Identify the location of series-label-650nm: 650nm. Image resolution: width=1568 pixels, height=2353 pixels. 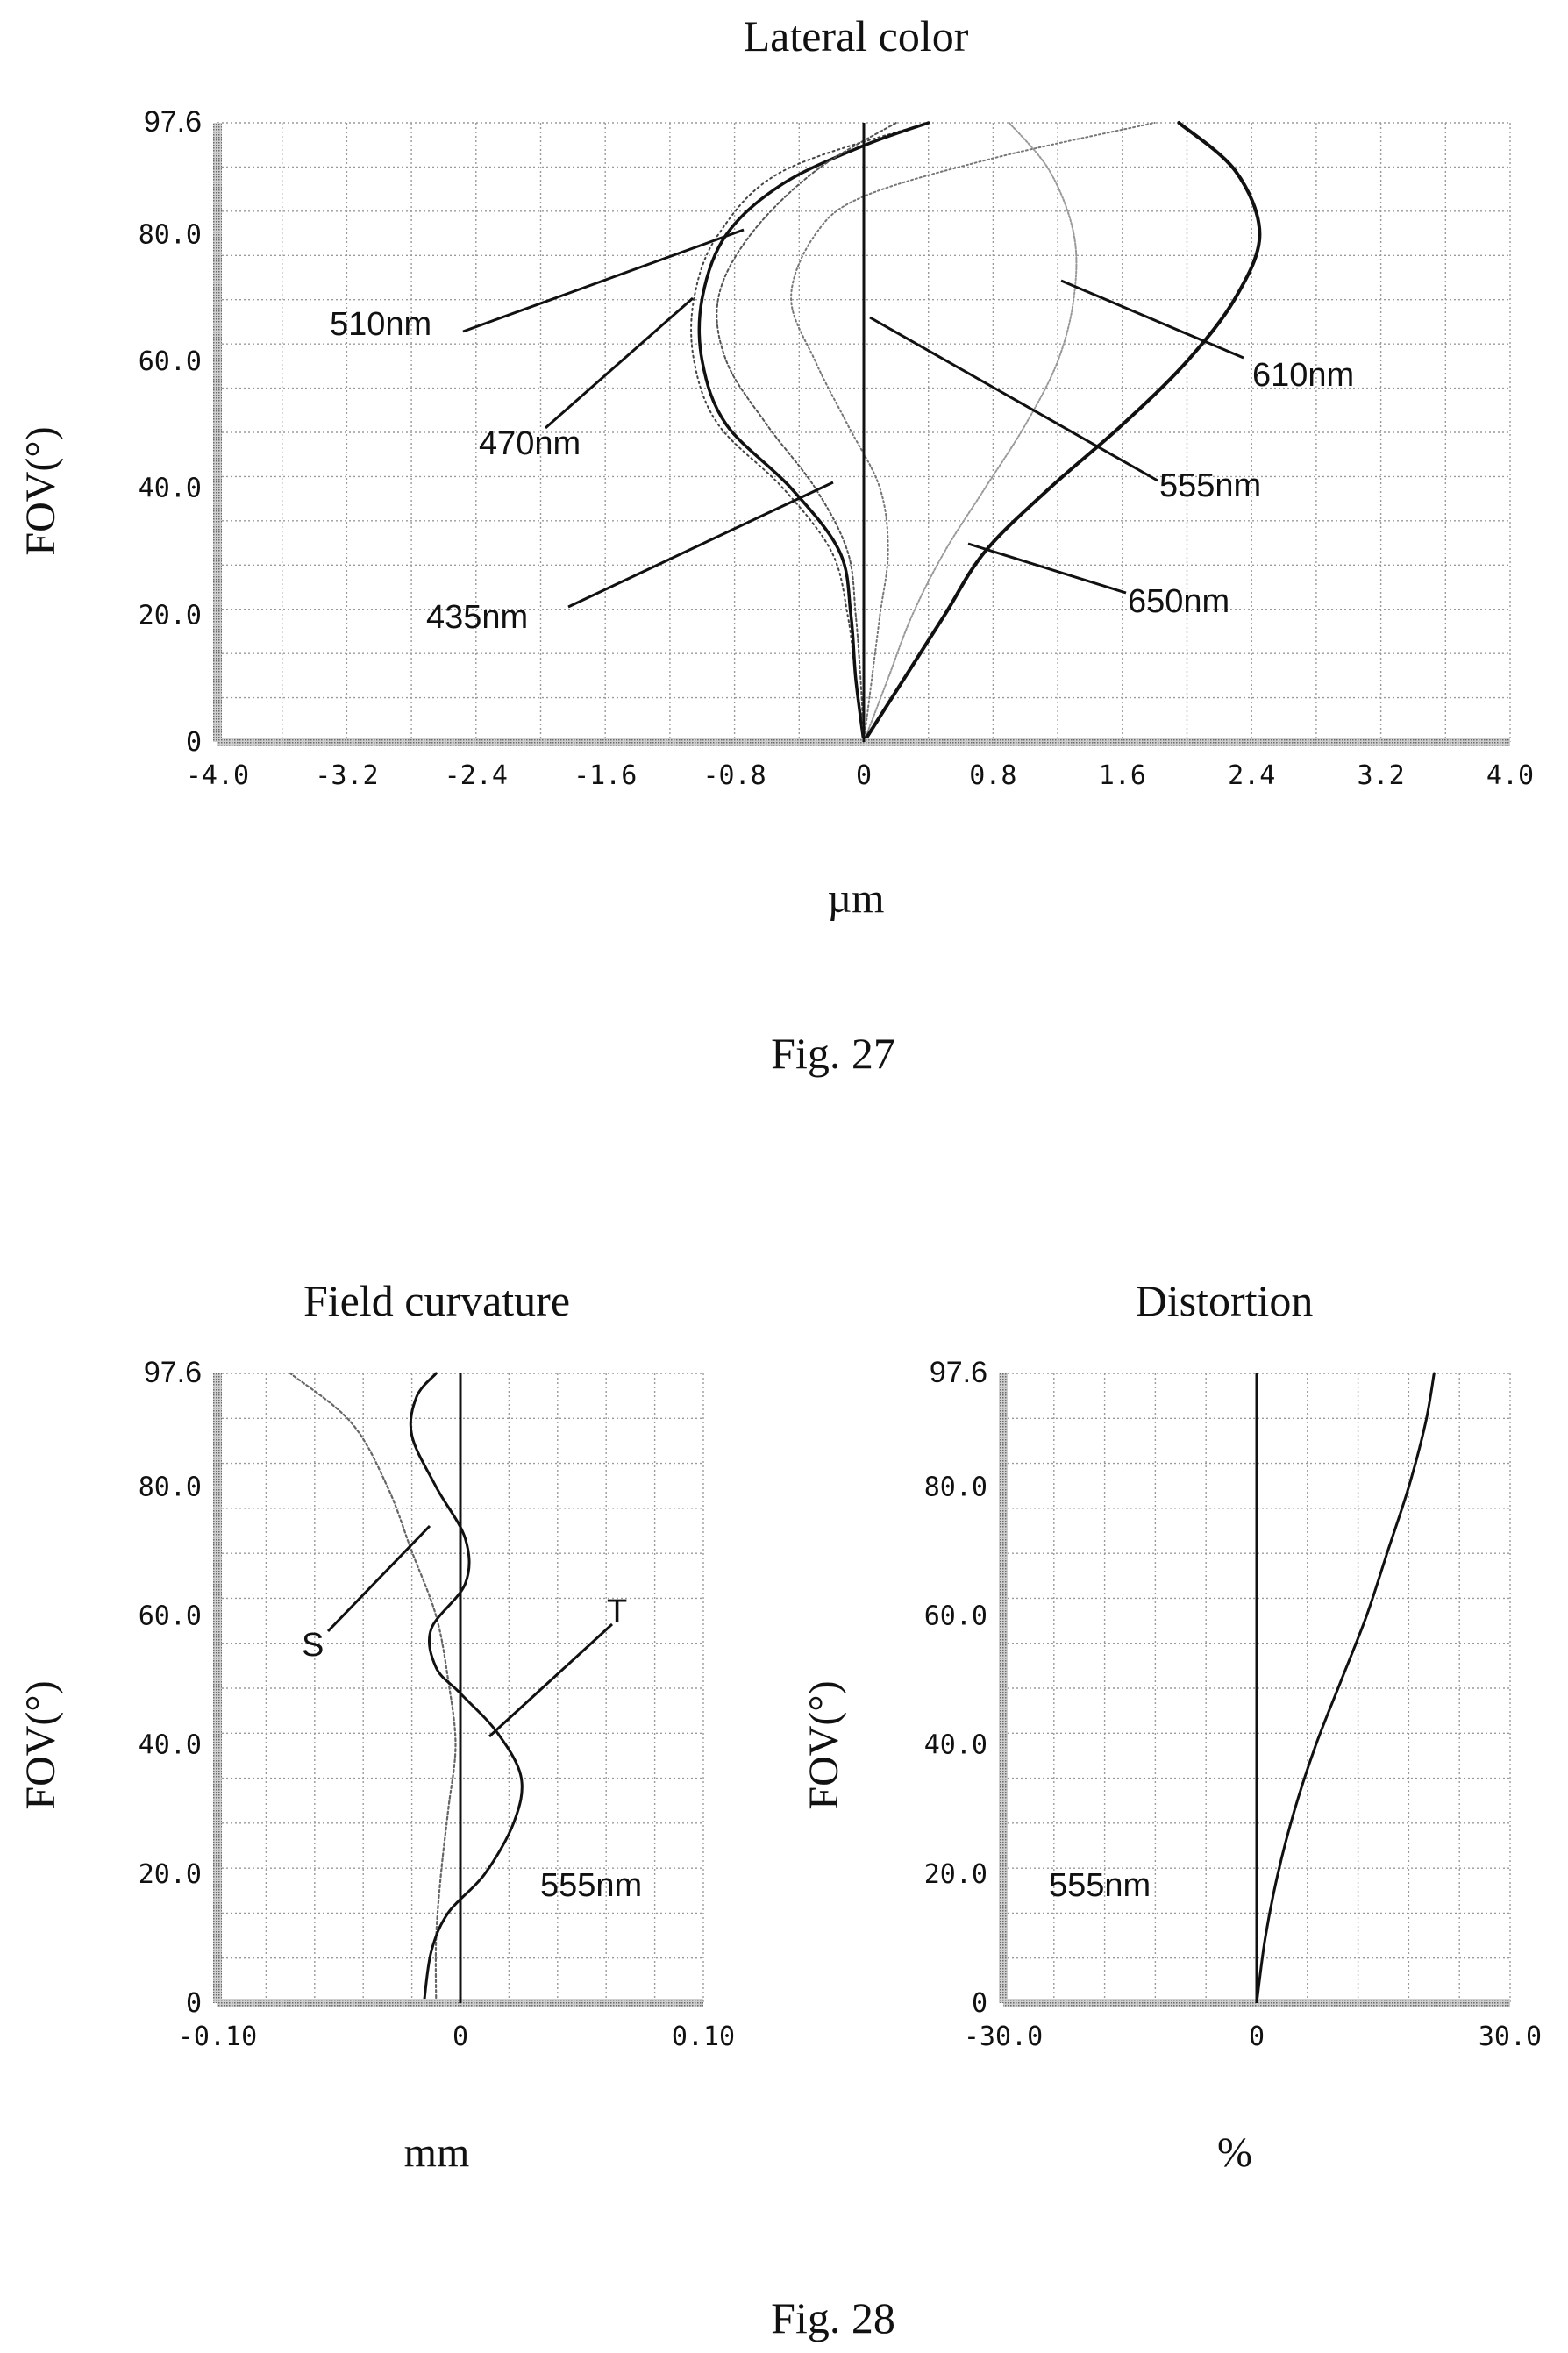
(1179, 601).